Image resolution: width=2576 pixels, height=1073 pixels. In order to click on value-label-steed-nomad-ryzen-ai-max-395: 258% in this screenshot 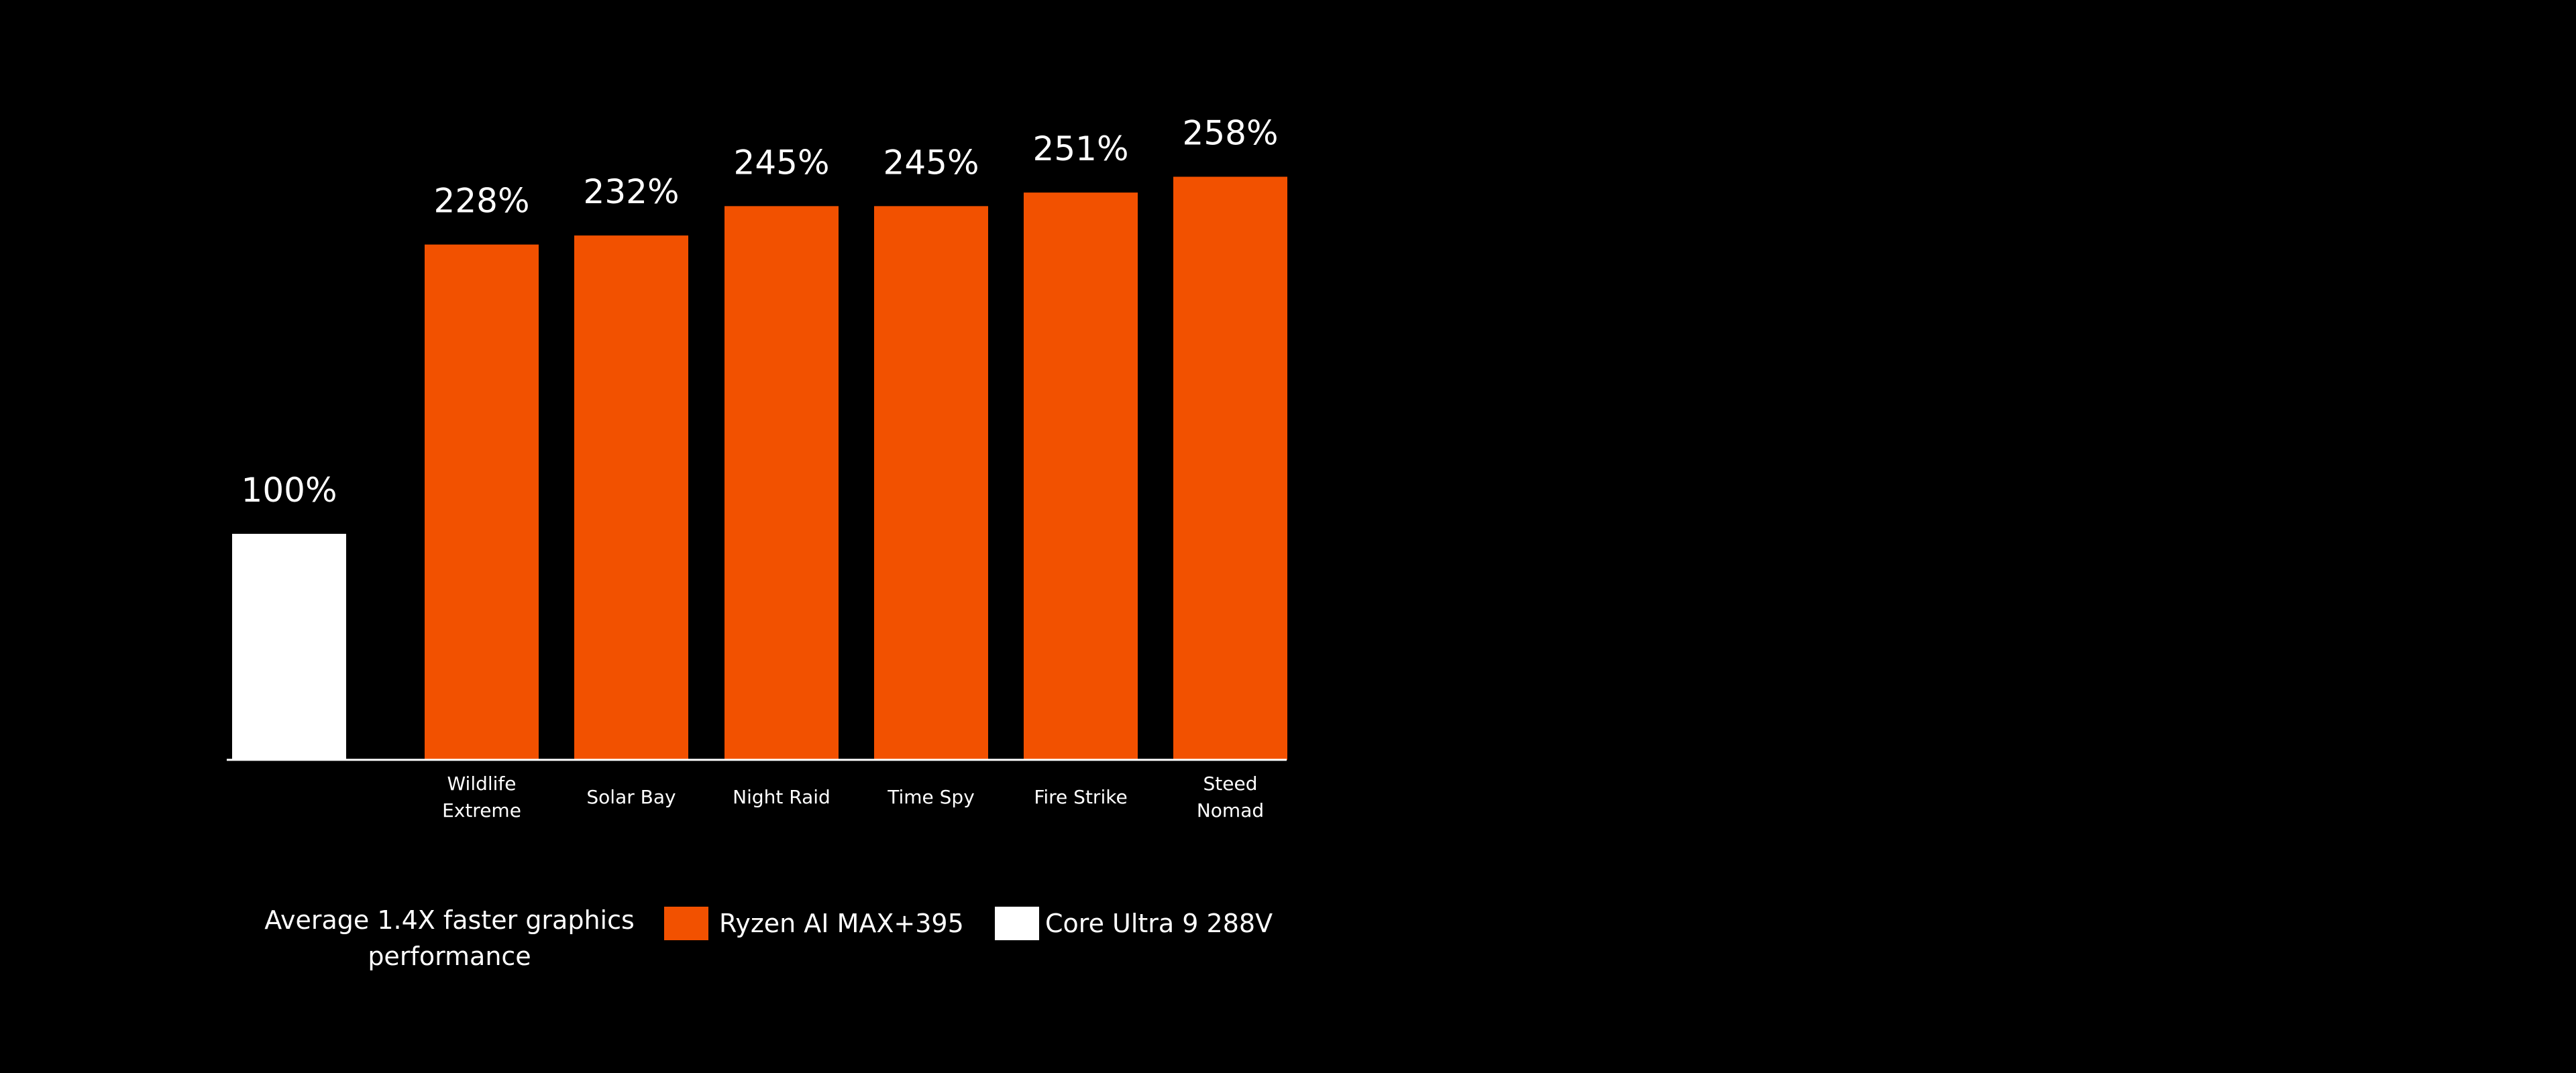, I will do `click(1231, 133)`.